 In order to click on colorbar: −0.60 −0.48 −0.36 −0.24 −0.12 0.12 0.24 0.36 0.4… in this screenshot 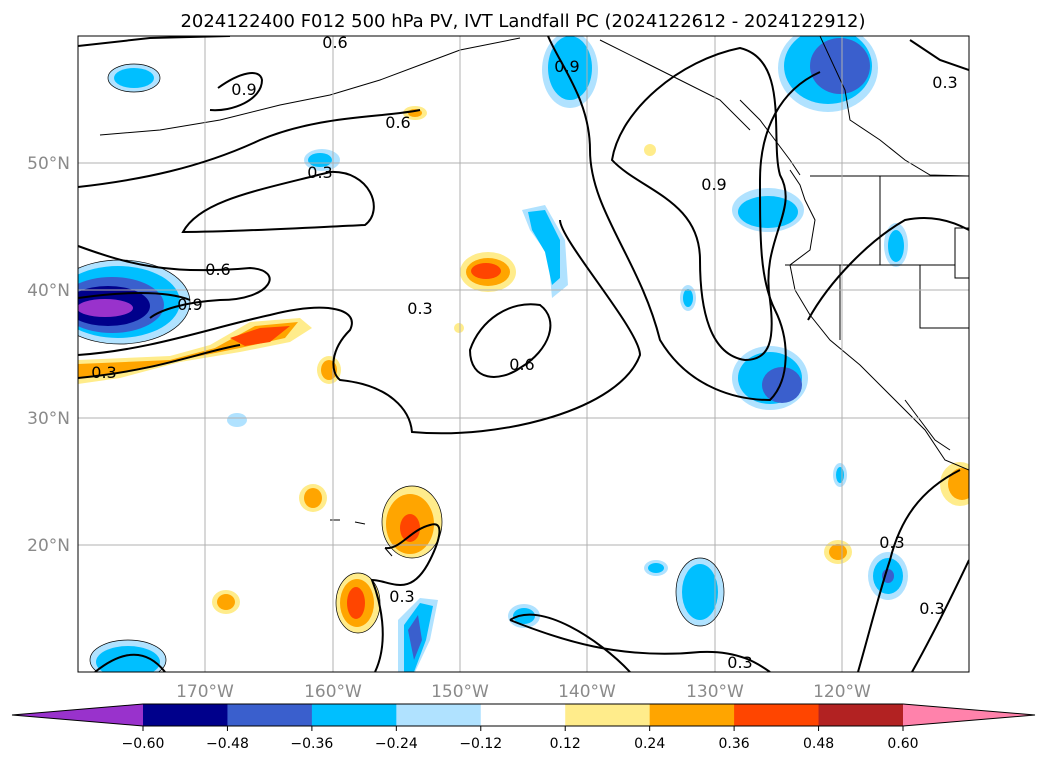, I will do `click(523, 727)`.